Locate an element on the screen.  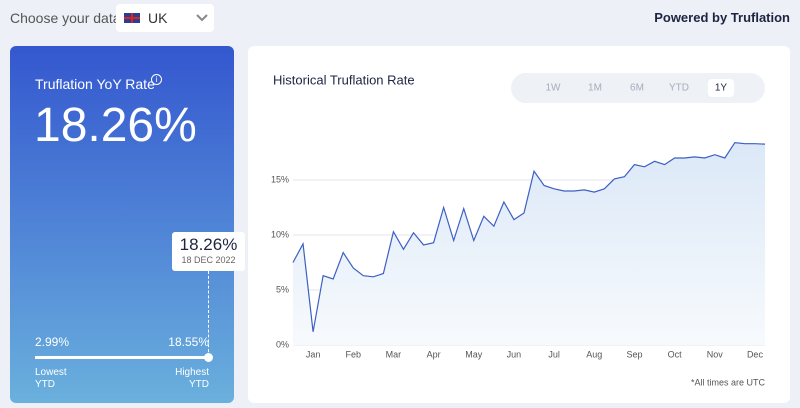
range-handle is located at coordinates (208, 357).